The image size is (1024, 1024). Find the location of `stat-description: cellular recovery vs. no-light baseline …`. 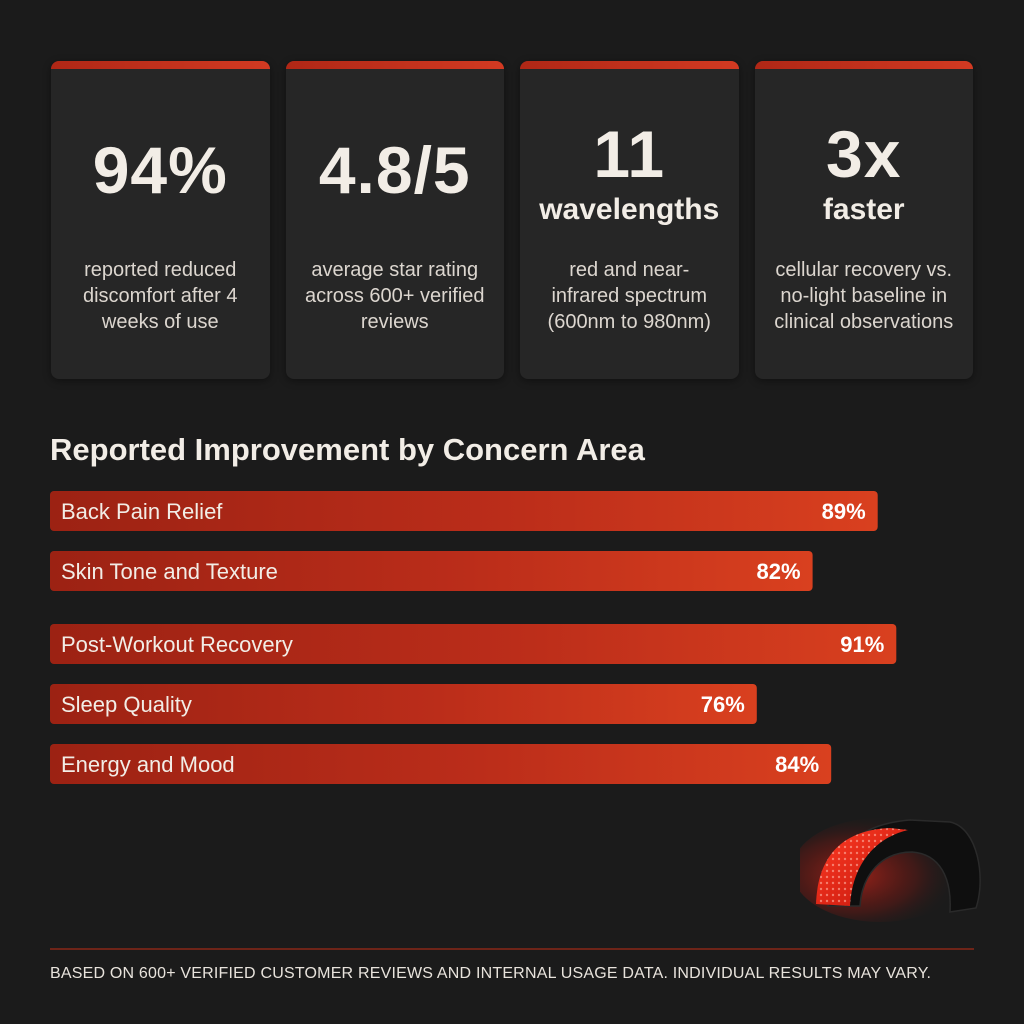

stat-description: cellular recovery vs. no-light baseline … is located at coordinates (864, 296).